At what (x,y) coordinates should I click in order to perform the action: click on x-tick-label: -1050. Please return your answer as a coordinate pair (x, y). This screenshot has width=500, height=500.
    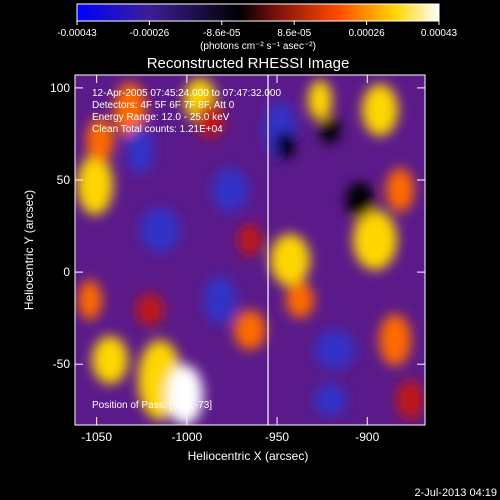
    Looking at the image, I should click on (96, 437).